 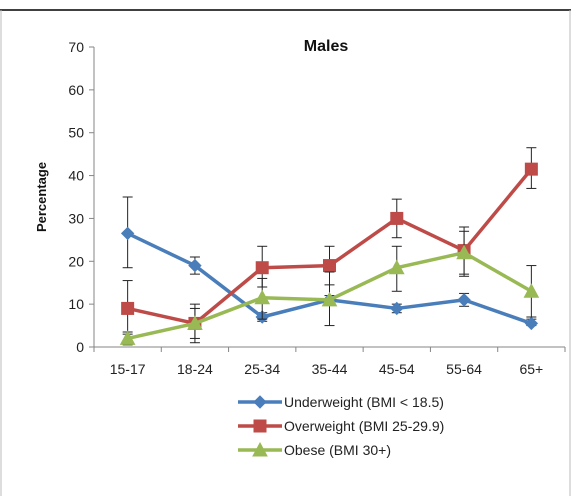 What do you see at coordinates (531, 369) in the screenshot?
I see `x-tick-label: 65+` at bounding box center [531, 369].